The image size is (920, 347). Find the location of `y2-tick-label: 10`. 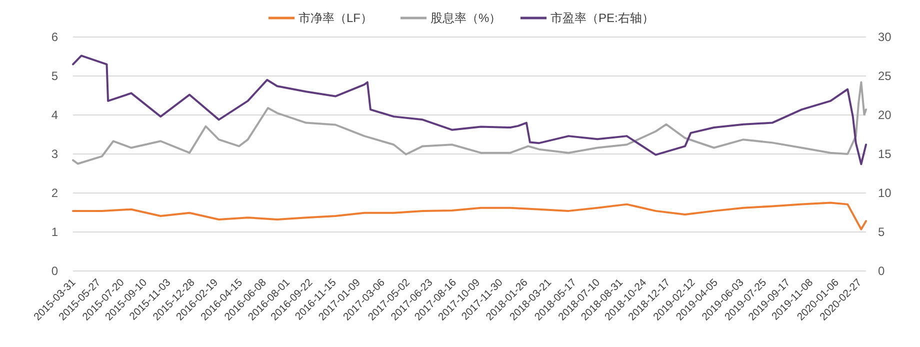

y2-tick-label: 10 is located at coordinates (885, 193).